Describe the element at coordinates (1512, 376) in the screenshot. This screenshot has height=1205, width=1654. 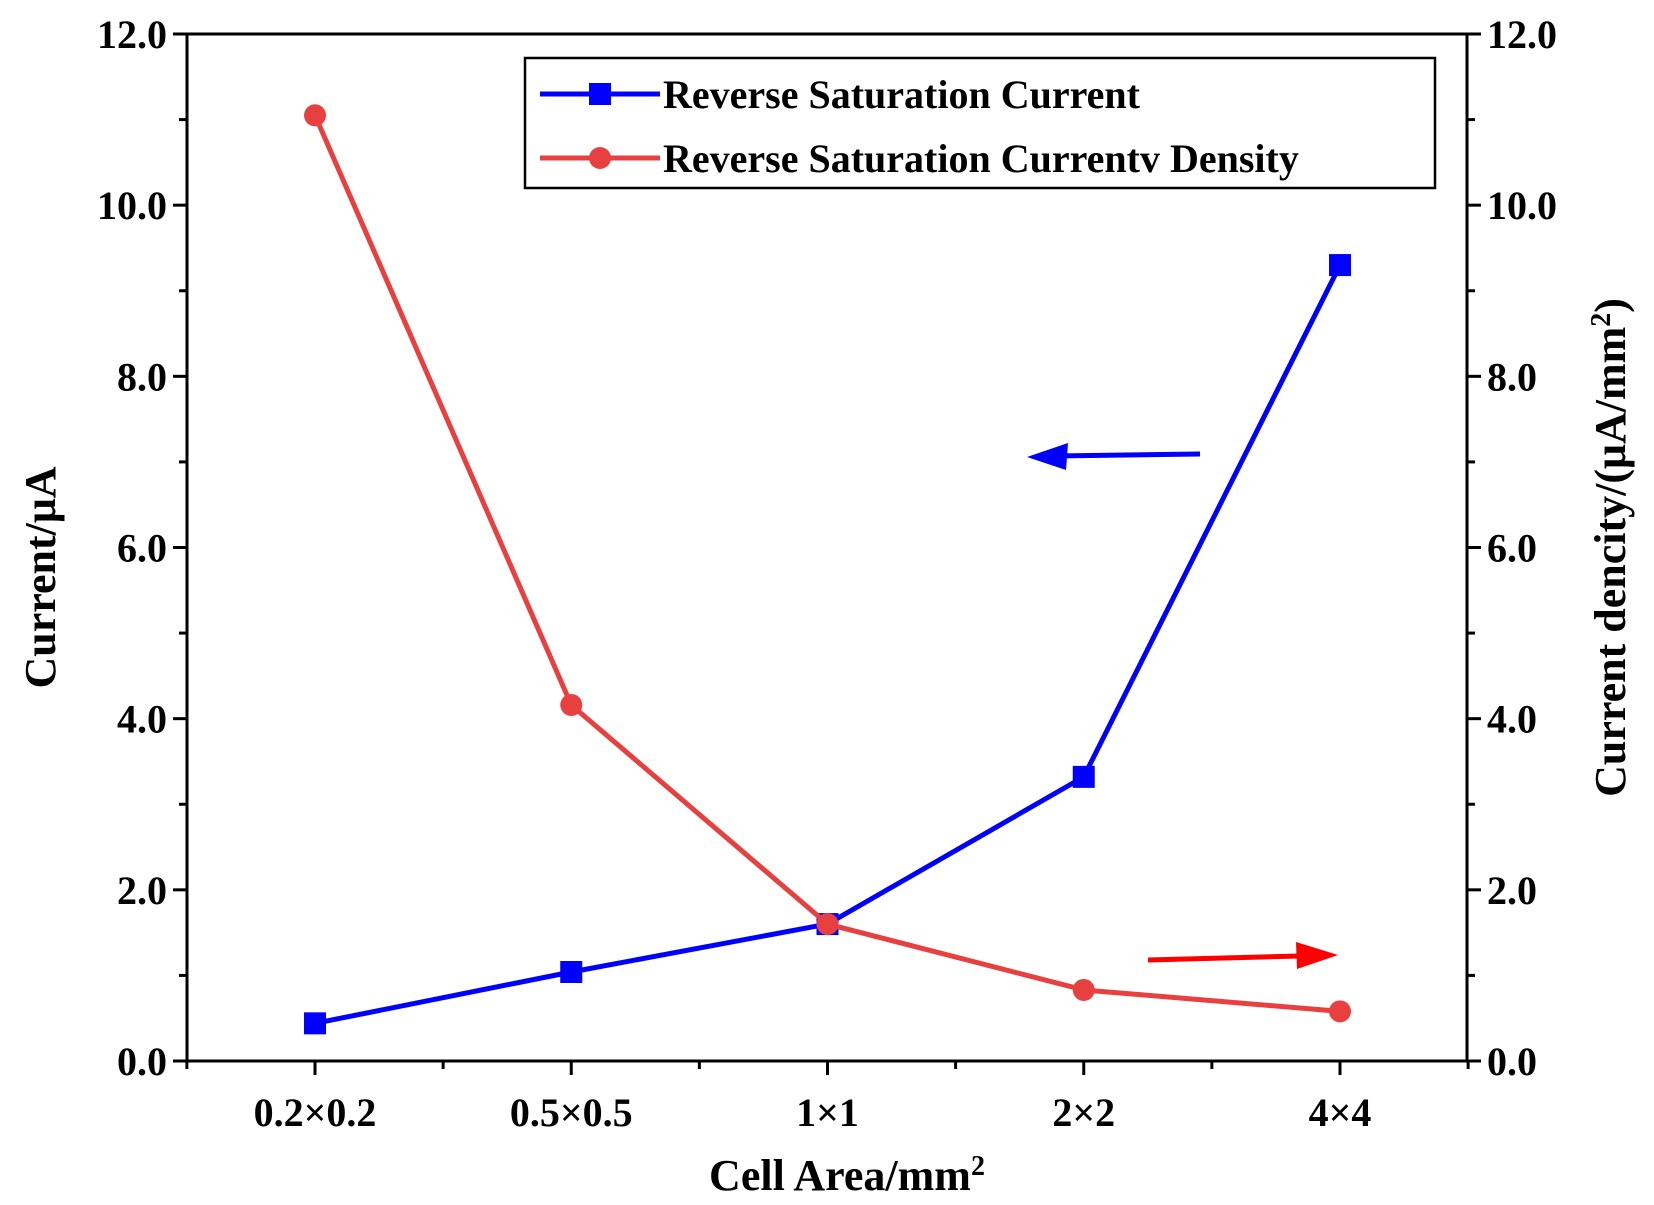
I see `right-tick-label: 8.0` at that location.